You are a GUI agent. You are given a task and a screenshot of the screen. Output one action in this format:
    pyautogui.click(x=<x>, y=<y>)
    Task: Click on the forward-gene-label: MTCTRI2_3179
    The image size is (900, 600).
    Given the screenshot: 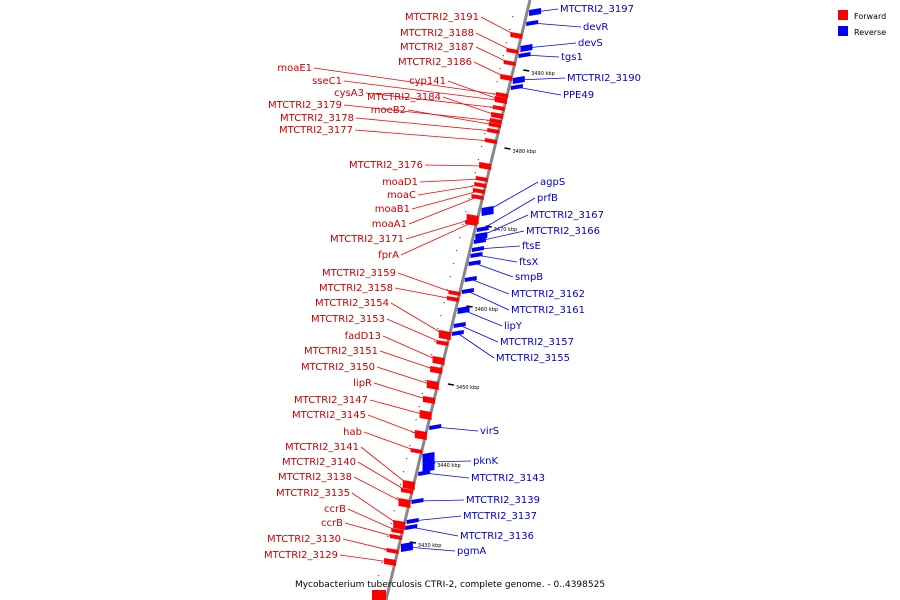 What is the action you would take?
    pyautogui.click(x=305, y=105)
    